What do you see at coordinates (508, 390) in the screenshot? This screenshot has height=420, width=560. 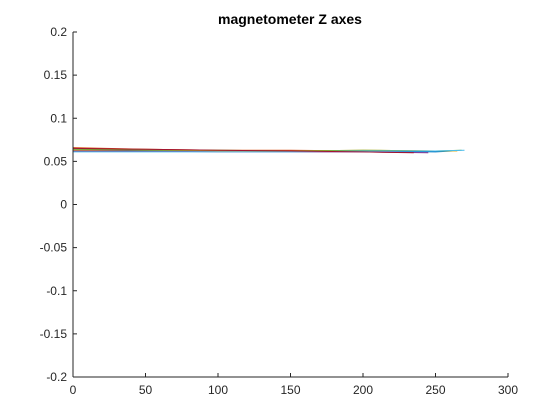 I see `x-tick-label: 300` at bounding box center [508, 390].